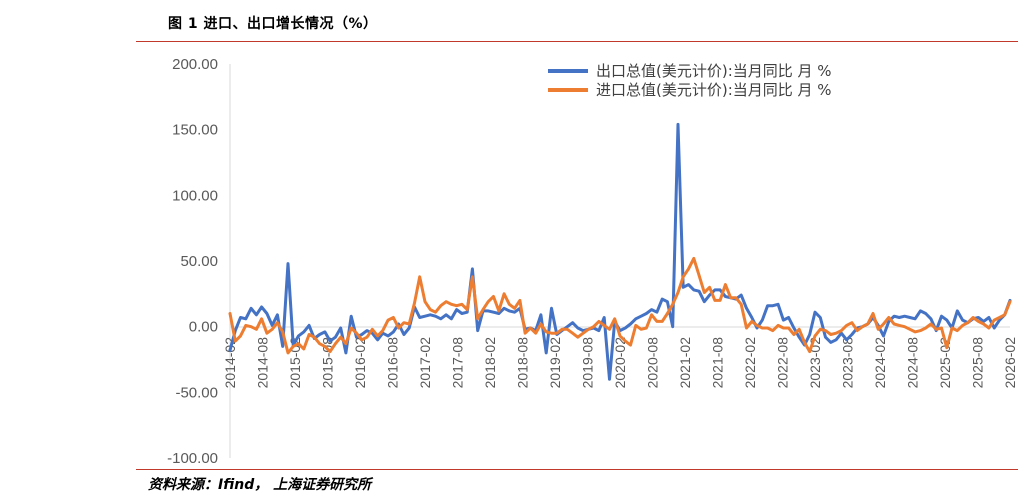  Describe the element at coordinates (555, 363) in the screenshot. I see `x-tick-label: 2019-02` at that location.